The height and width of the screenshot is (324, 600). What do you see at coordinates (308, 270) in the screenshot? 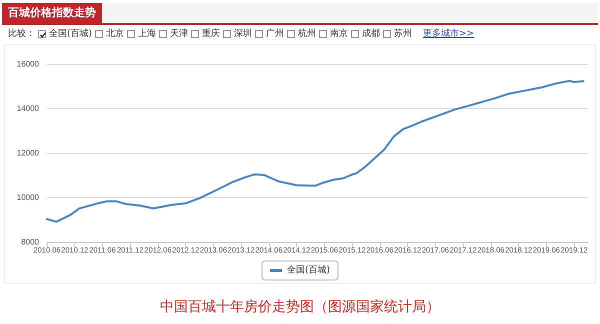
I see `legend-label: 全国(百城)` at bounding box center [308, 270].